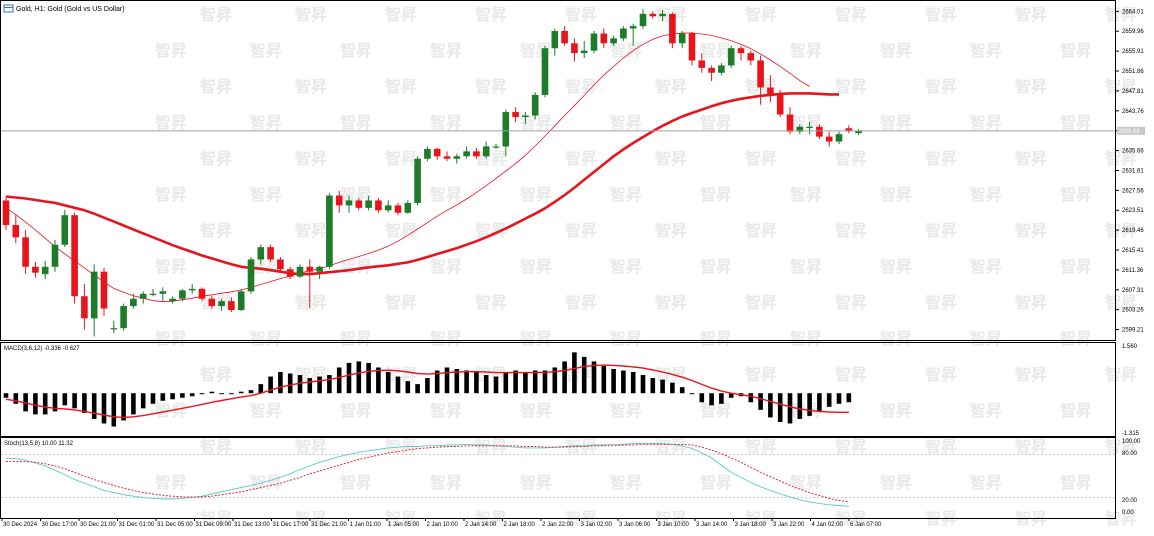 This screenshot has width=1154, height=536. I want to click on time-tick-label: 31 Dec 01:00, so click(137, 525).